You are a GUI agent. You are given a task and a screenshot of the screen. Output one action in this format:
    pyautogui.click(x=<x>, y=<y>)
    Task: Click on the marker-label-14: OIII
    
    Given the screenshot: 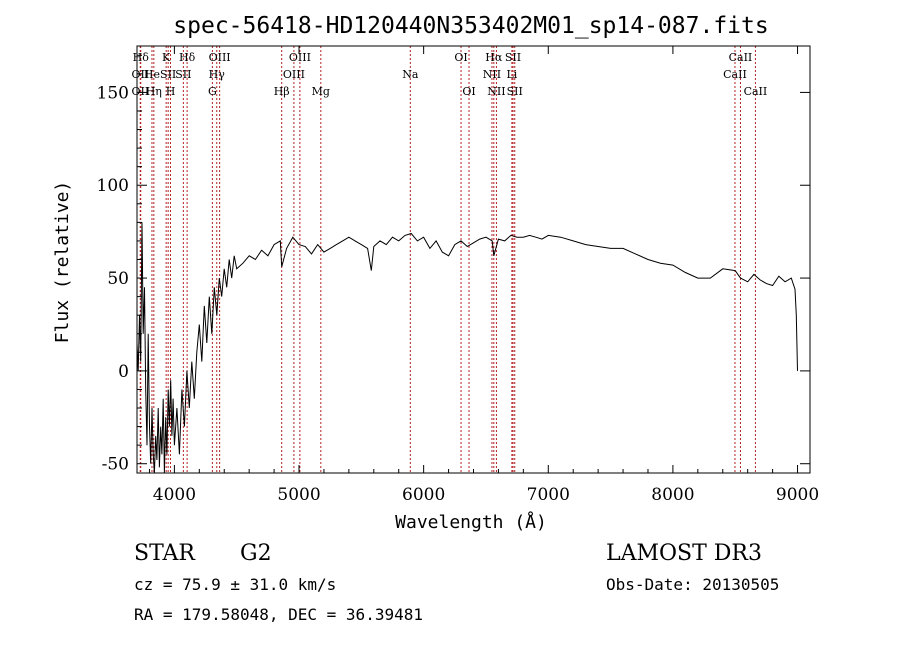 What is the action you would take?
    pyautogui.click(x=300, y=57)
    